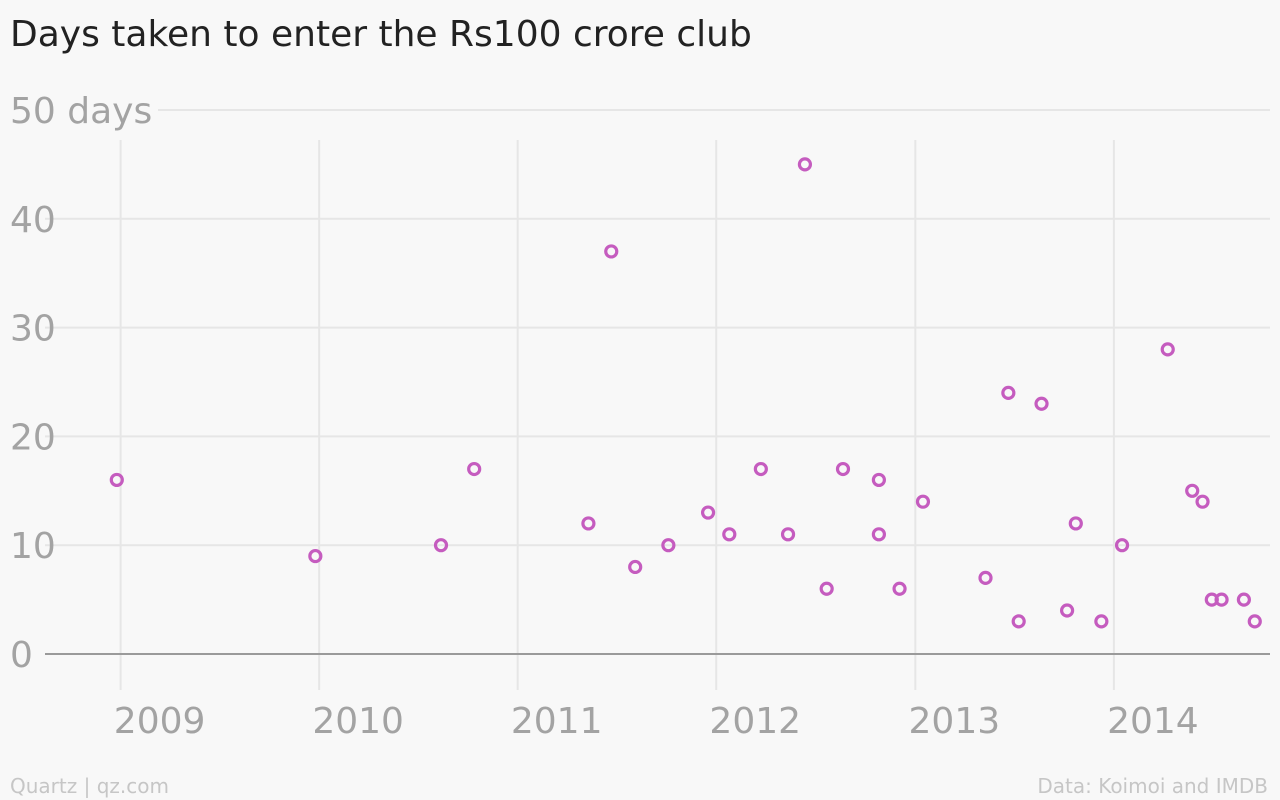 The image size is (1280, 800). What do you see at coordinates (358, 721) in the screenshot?
I see `x-tick-label: 2010` at bounding box center [358, 721].